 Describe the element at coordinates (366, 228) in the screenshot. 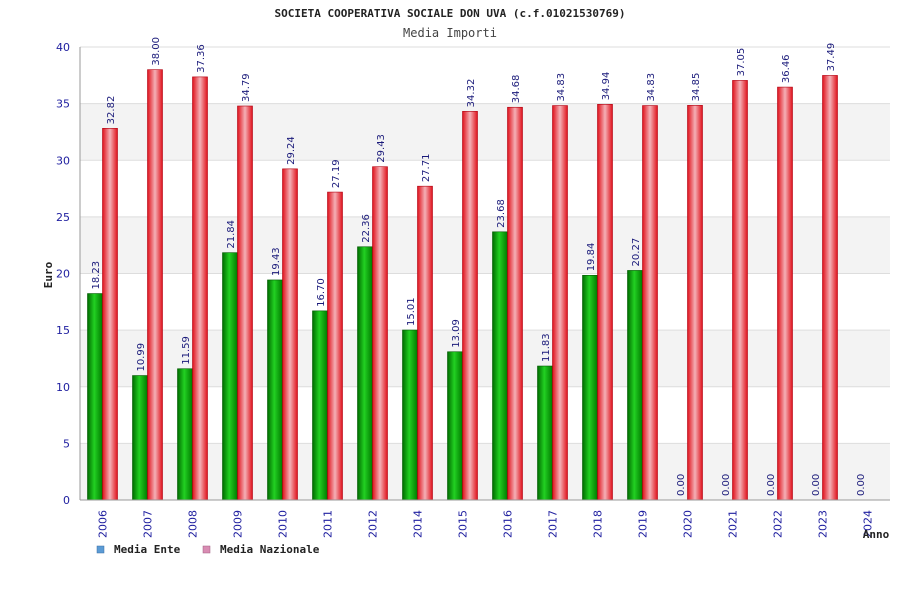

I see `bar-value-label: 22.36` at that location.